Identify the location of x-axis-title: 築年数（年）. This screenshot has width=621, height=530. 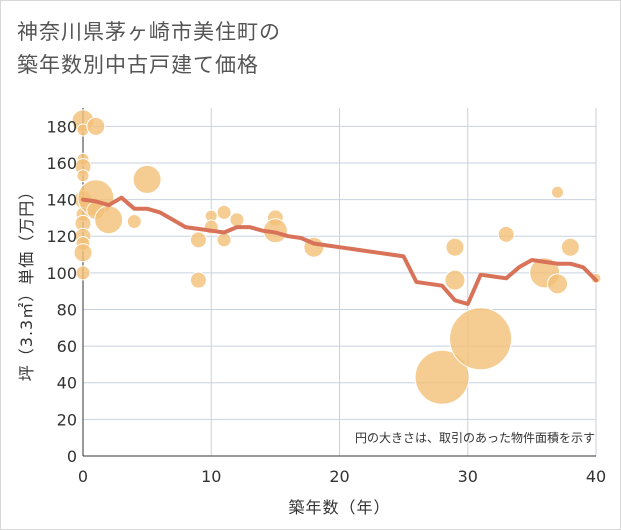
(339, 507).